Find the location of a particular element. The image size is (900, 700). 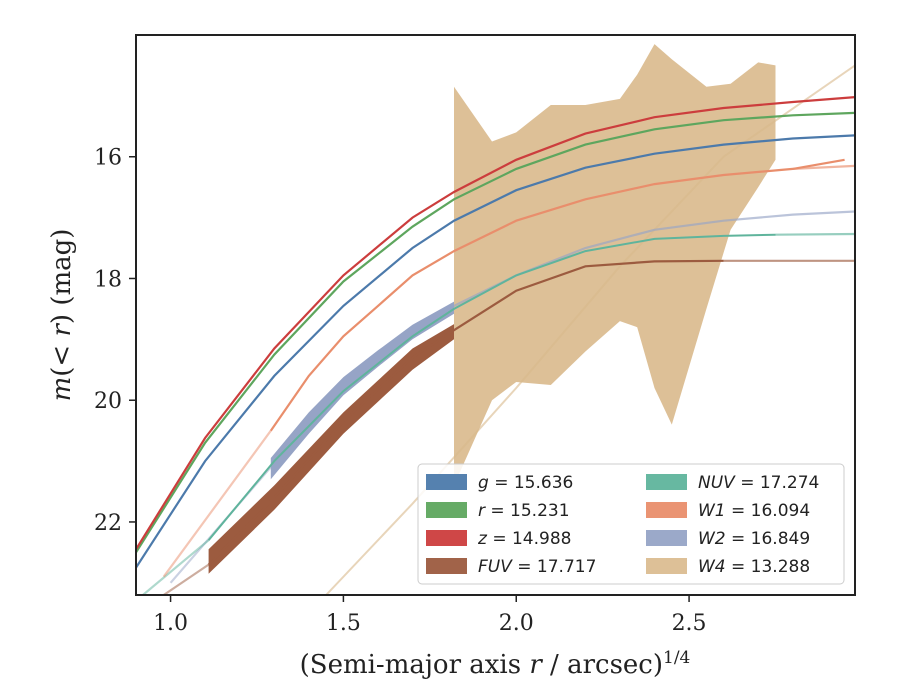

legend-label-W1: W1 = 16.094 is located at coordinates (754, 511).